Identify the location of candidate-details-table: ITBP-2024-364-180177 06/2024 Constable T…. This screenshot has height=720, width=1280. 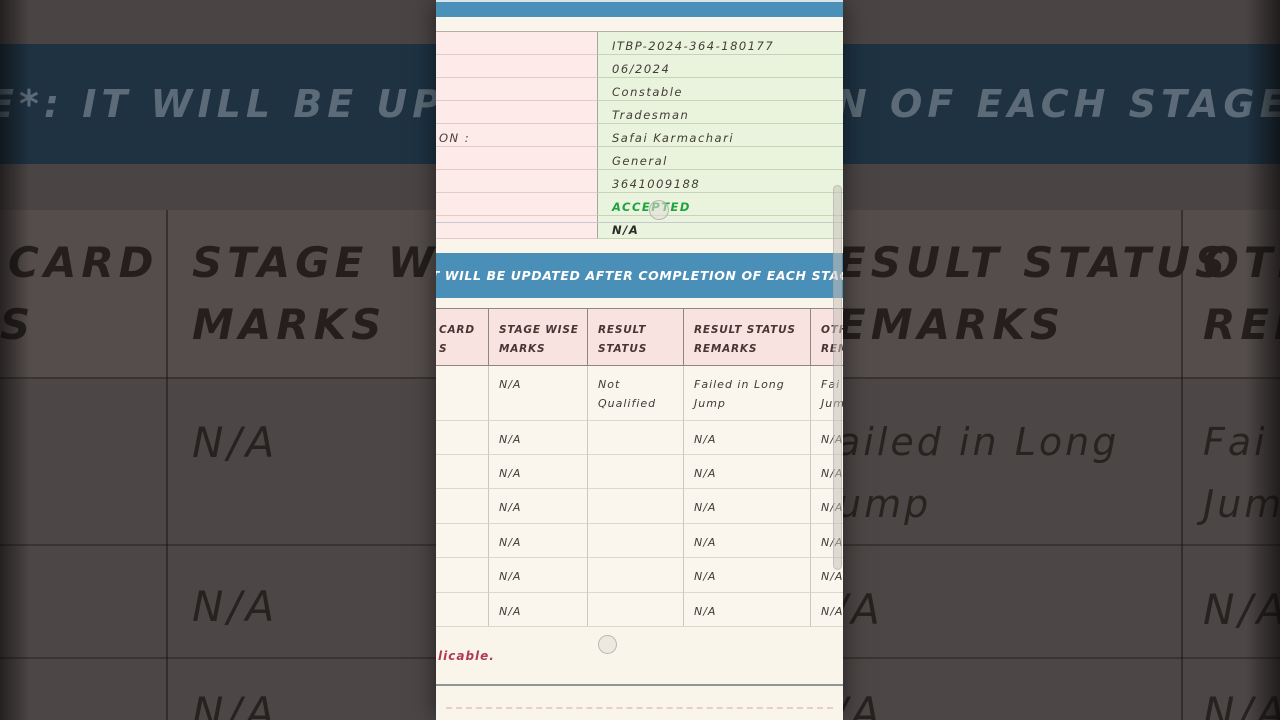
(639, 135).